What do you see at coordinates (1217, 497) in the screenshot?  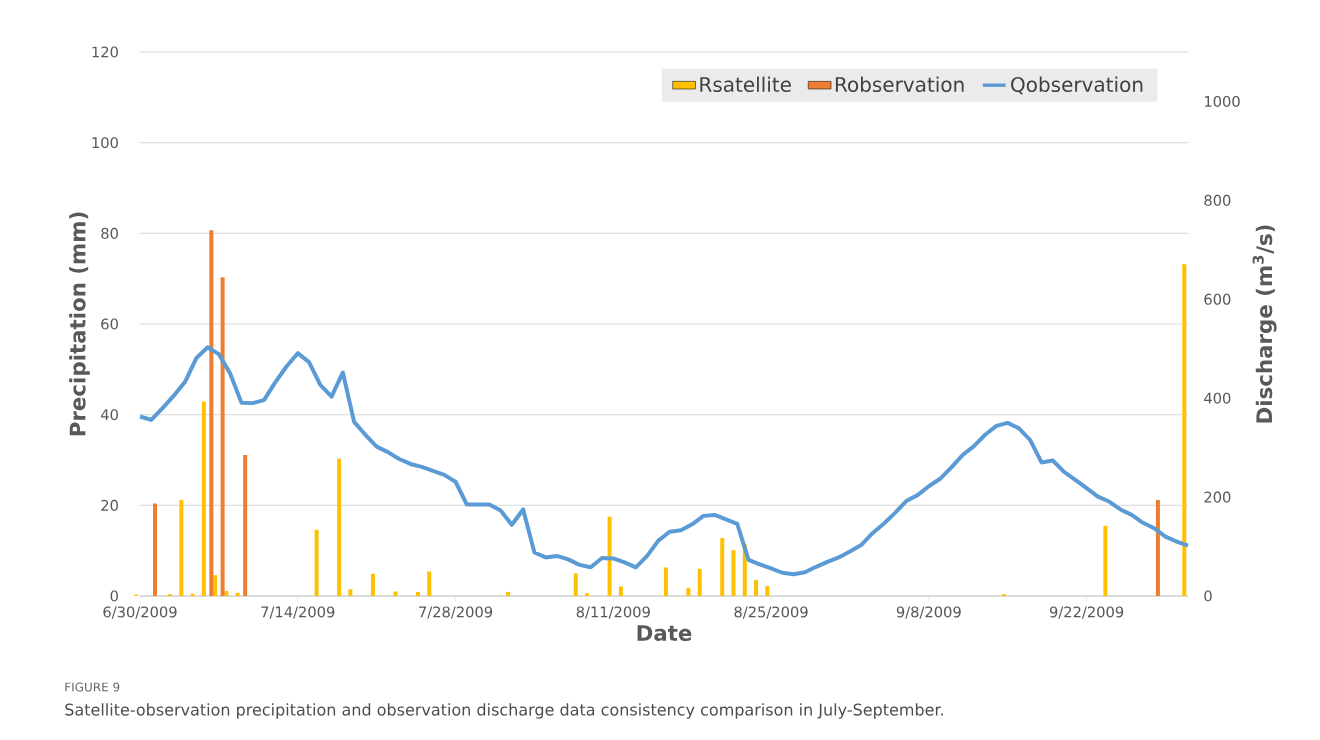 I see `y2-tick-label: 200` at bounding box center [1217, 497].